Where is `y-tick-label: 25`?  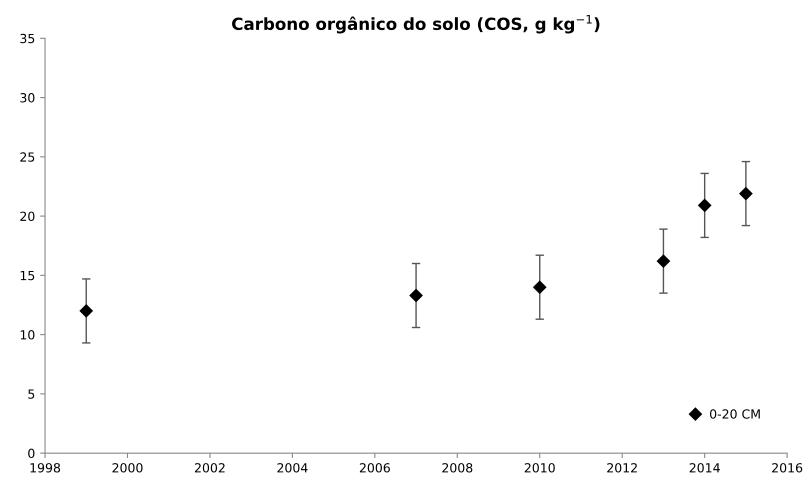
y-tick-label: 25 is located at coordinates (27, 157).